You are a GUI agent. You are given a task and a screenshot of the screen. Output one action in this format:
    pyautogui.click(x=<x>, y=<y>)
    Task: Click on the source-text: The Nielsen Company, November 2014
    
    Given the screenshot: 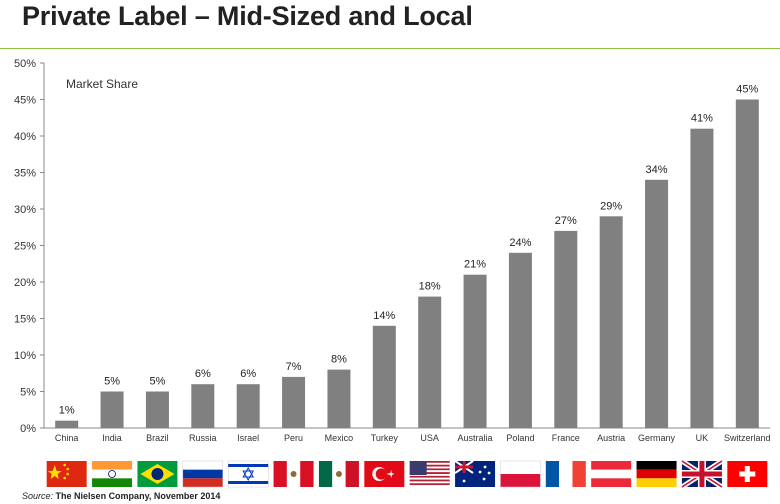 What is the action you would take?
    pyautogui.click(x=138, y=496)
    